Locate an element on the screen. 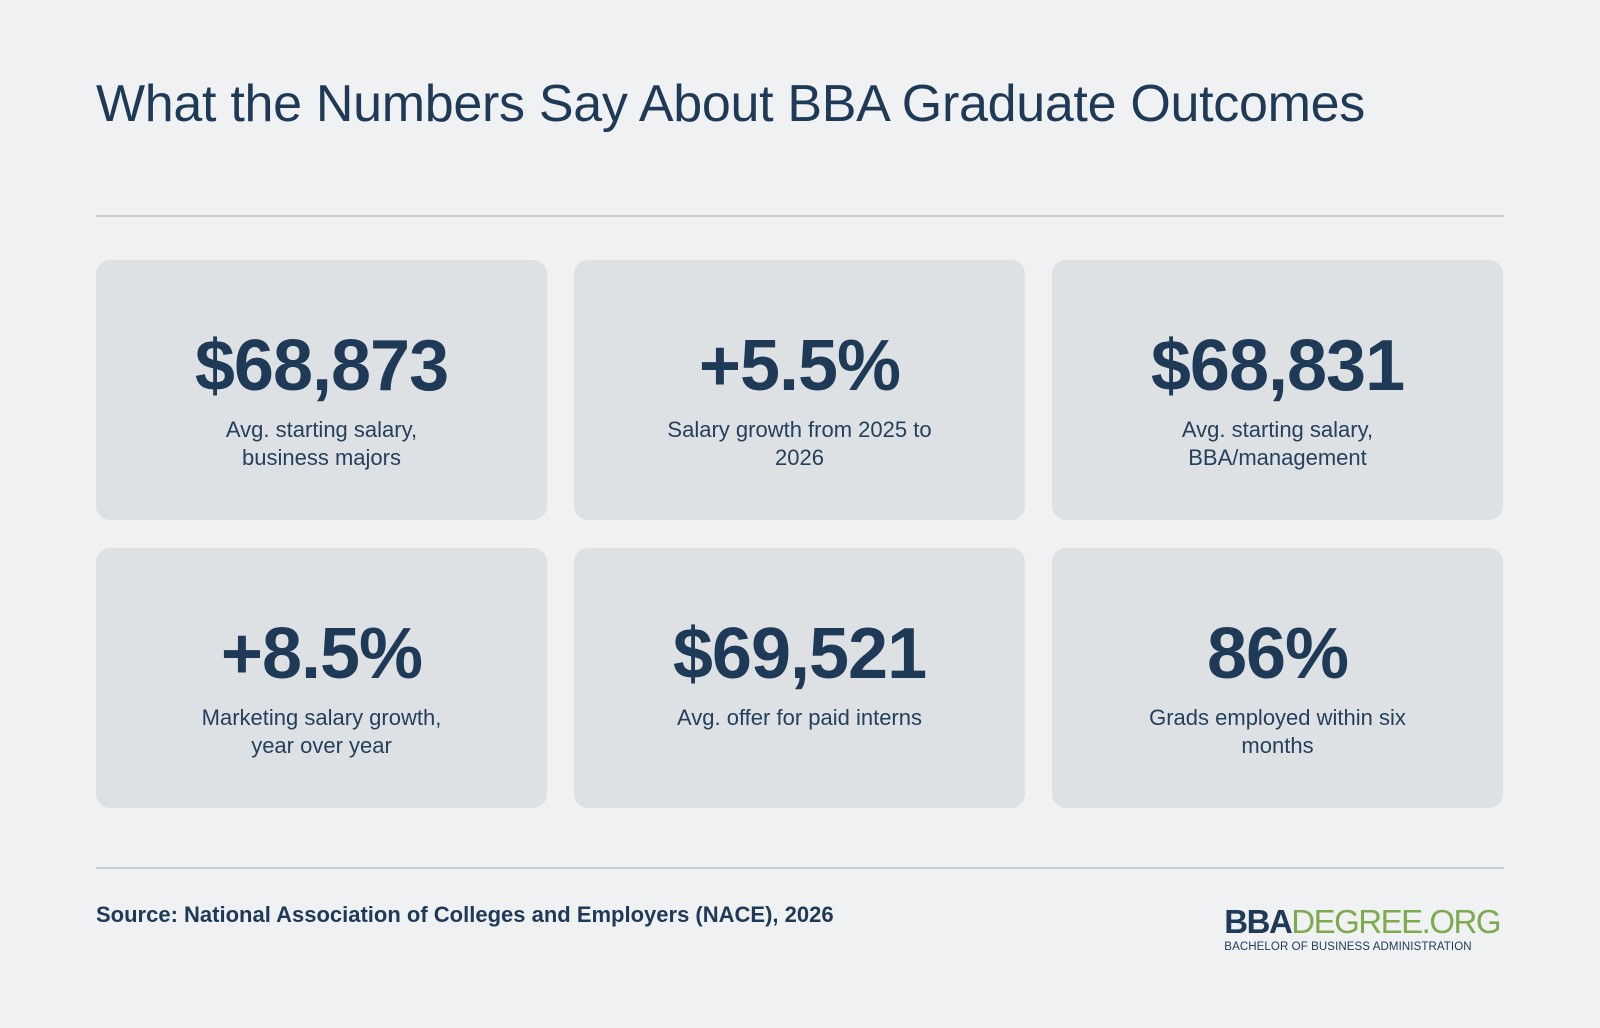  stat-label: Avg. offer for paid interns is located at coordinates (799, 717).